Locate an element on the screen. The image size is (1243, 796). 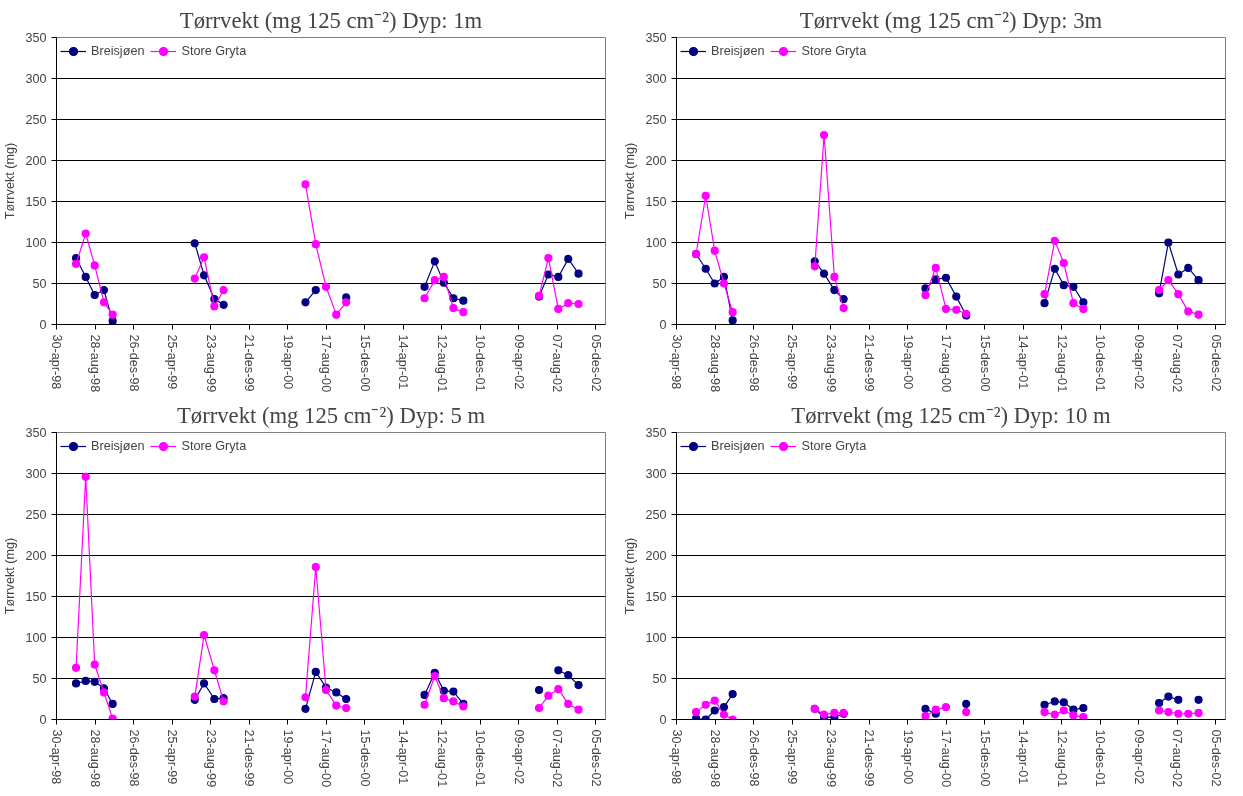
chart-title: Tørrvekt (mg 125 cm⁻²) Dyp: 10 m is located at coordinates (951, 415).